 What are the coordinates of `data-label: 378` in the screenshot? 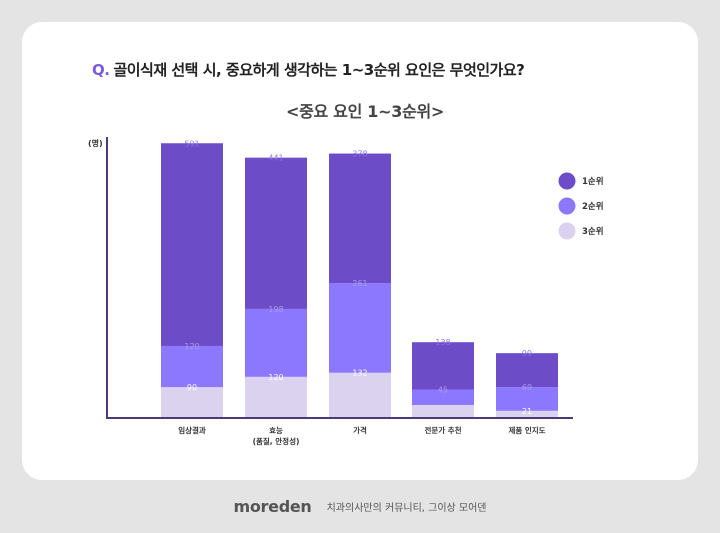 It's located at (359, 154).